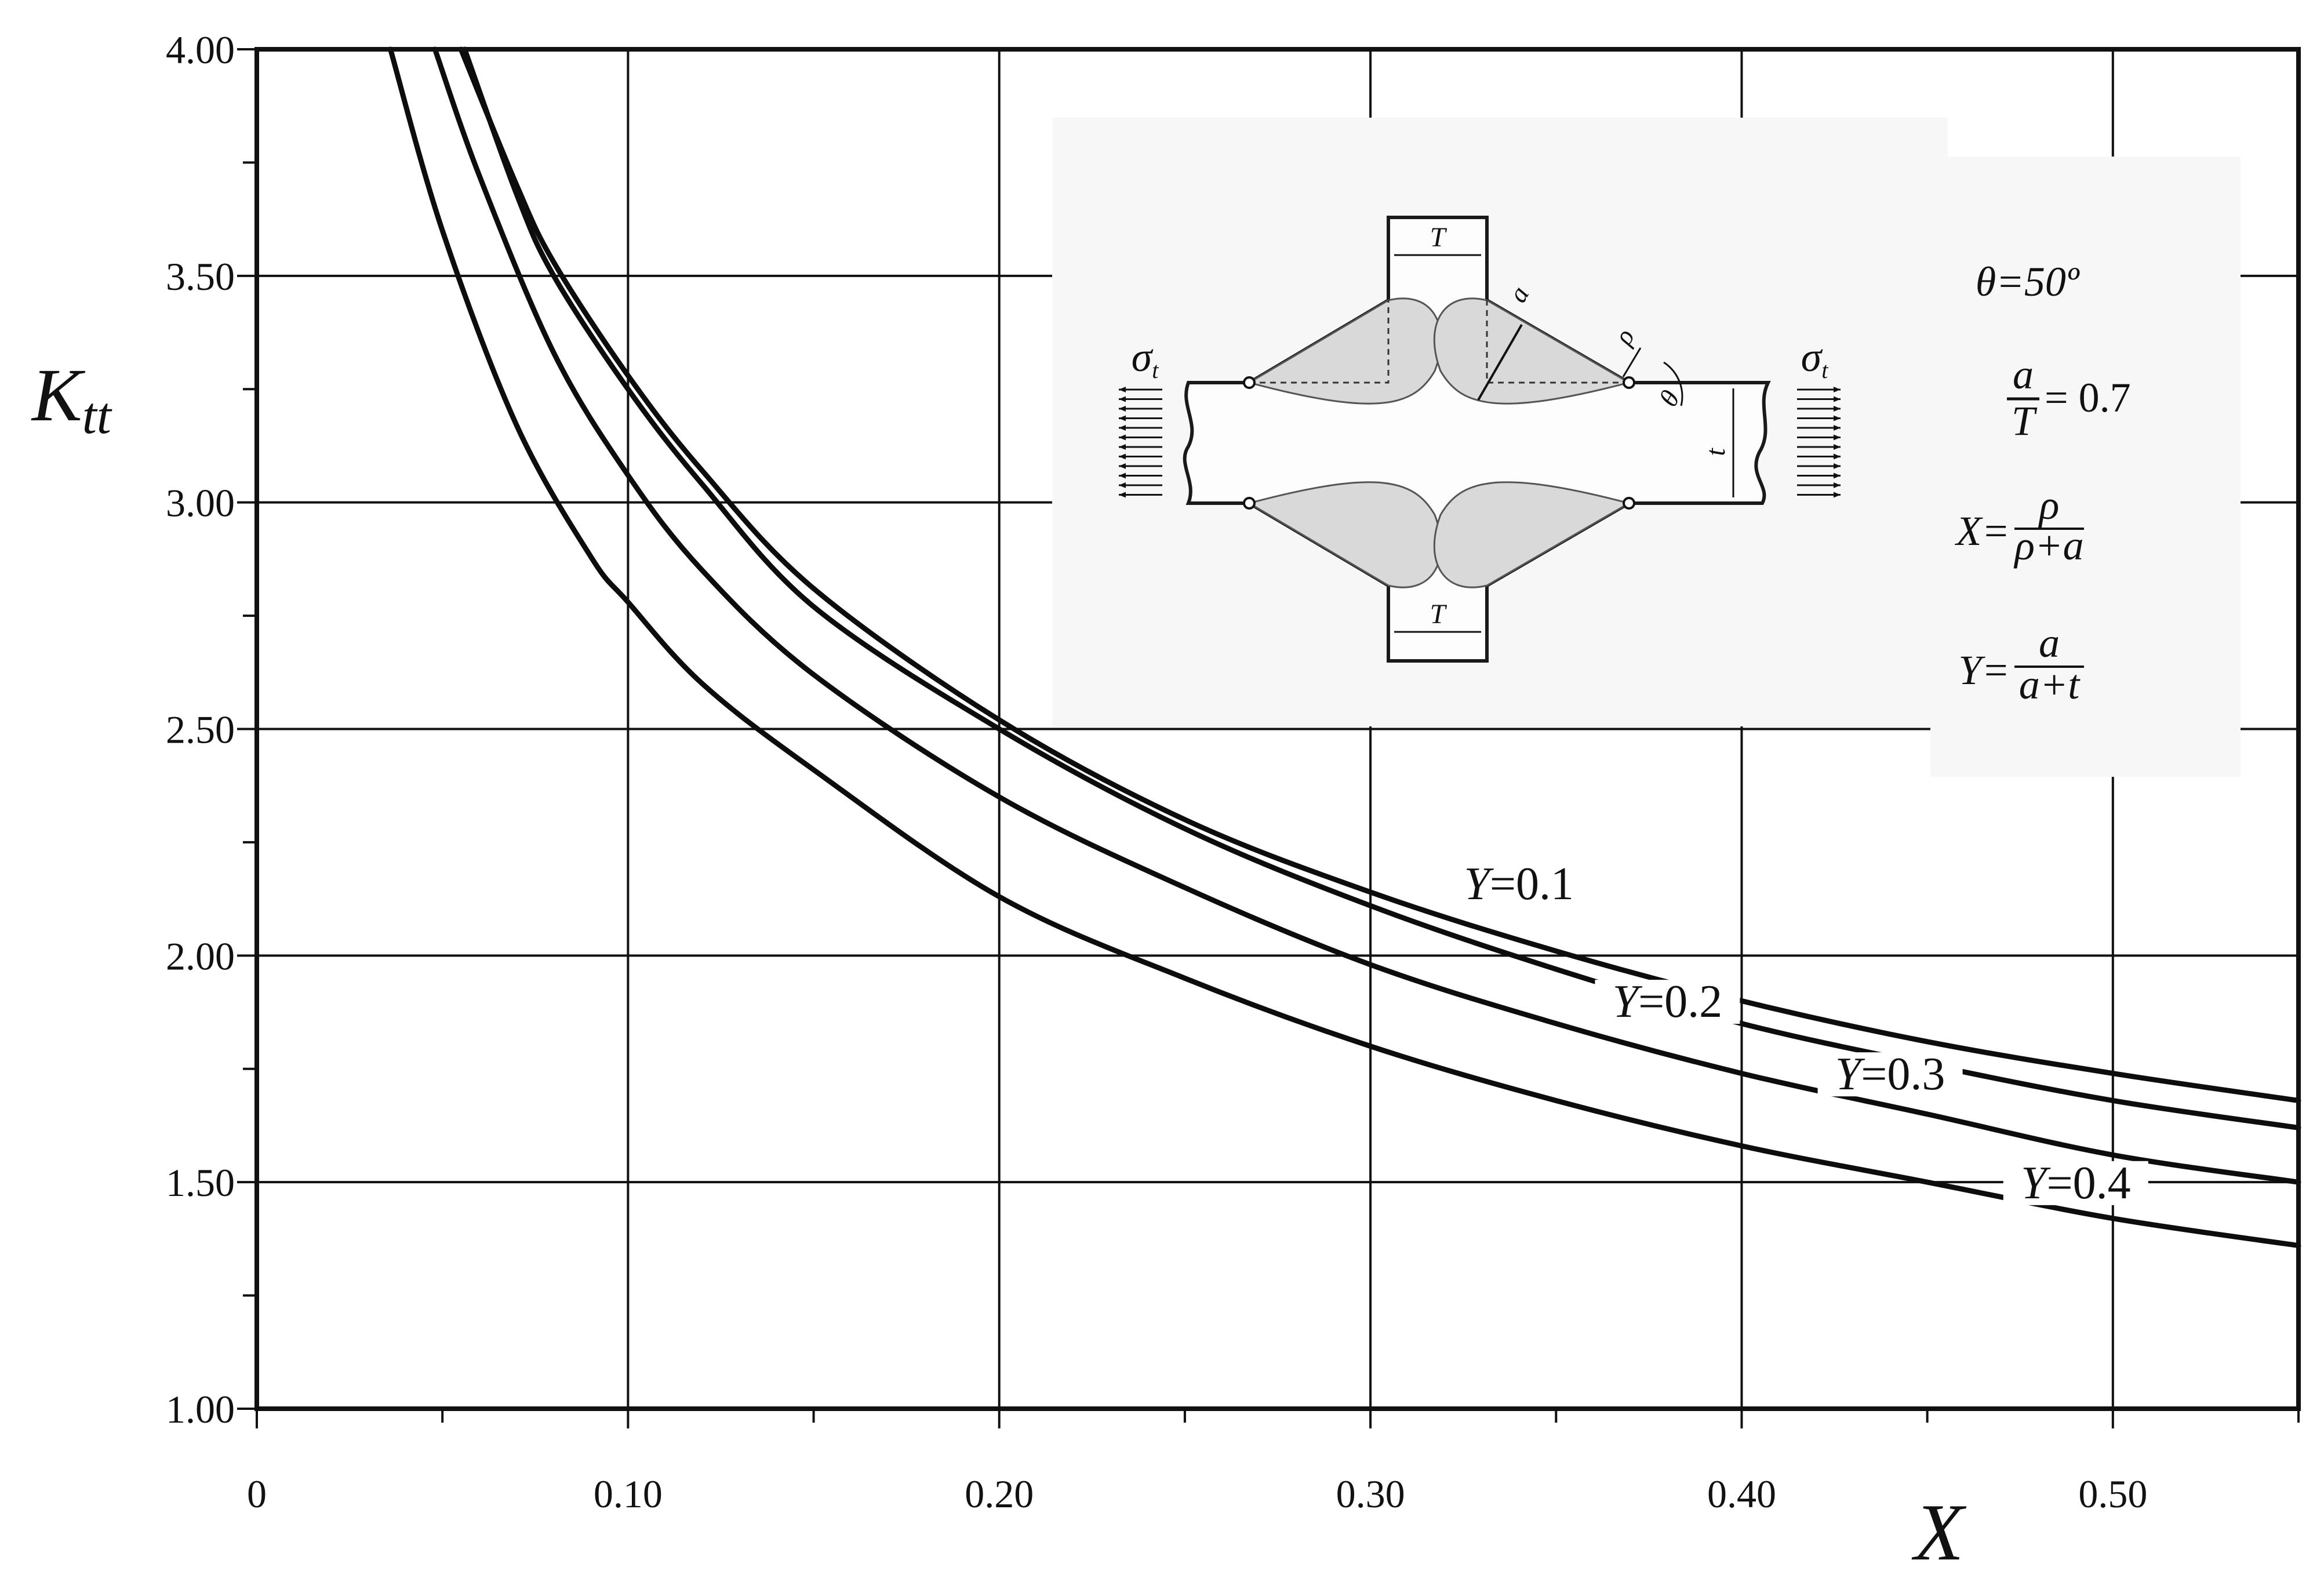  What do you see at coordinates (200, 50) in the screenshot?
I see `y-tick-label: 4.00` at bounding box center [200, 50].